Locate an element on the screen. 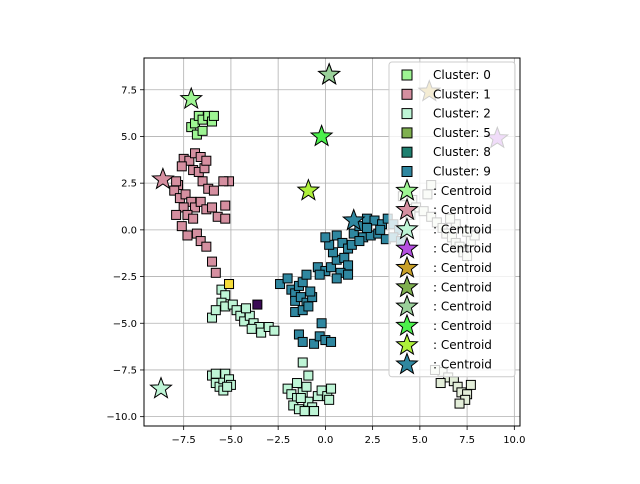  legend-label: Cluster: 2 is located at coordinates (462, 114).